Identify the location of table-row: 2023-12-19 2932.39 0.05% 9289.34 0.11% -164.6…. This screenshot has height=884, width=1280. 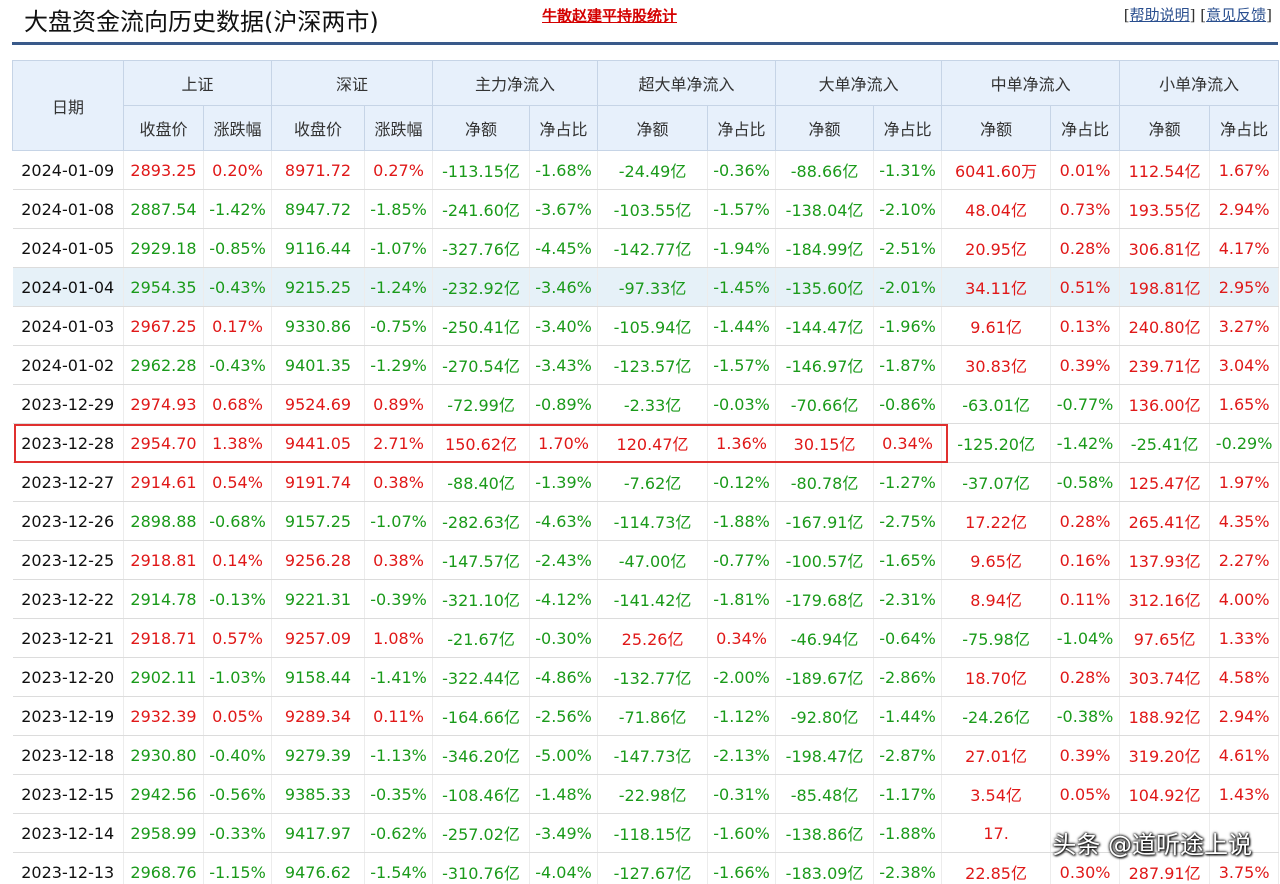
(646, 716).